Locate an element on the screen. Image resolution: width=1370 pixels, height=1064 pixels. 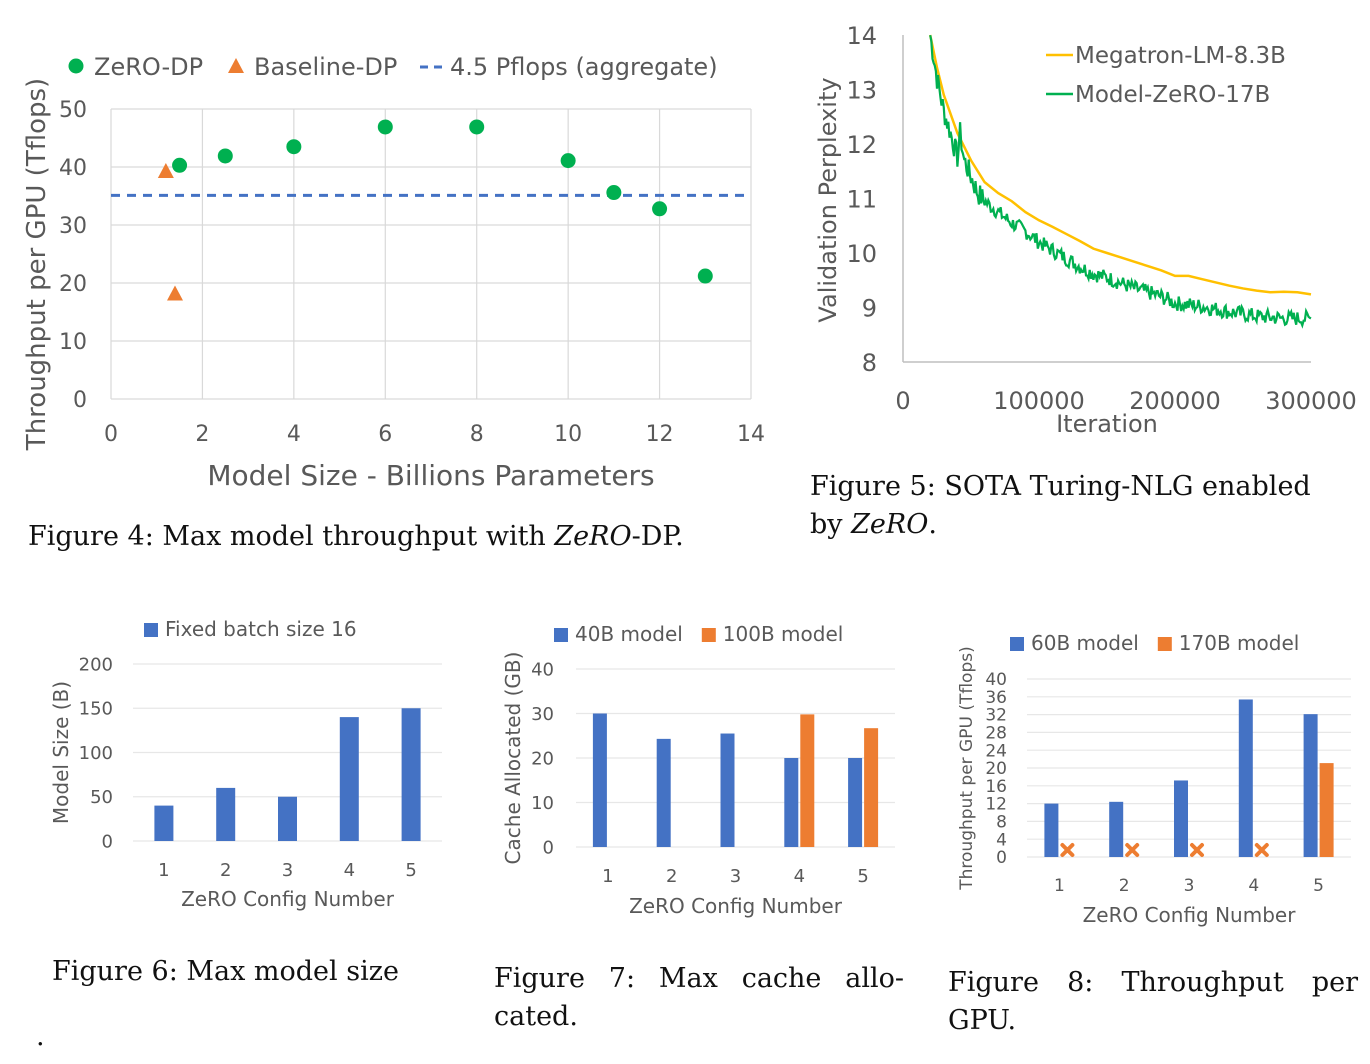
fig6-y-tick-label: 200 is located at coordinates (96, 664).